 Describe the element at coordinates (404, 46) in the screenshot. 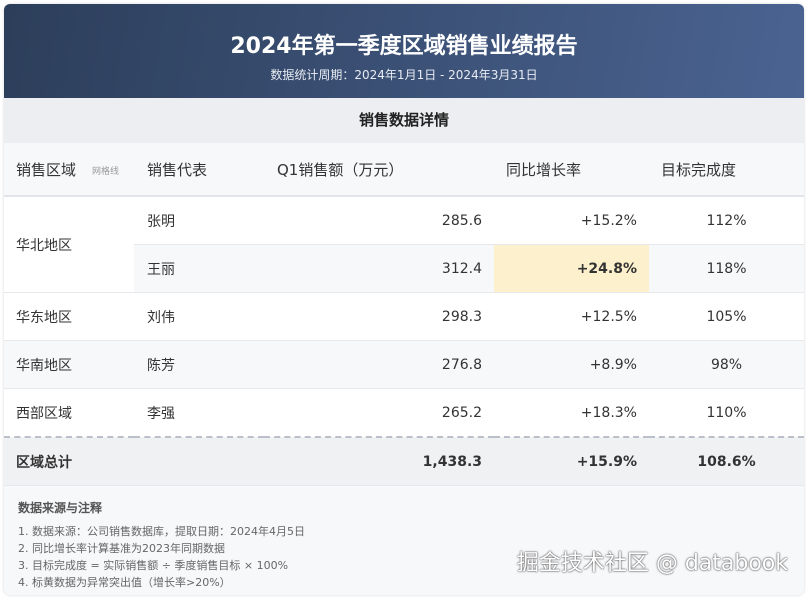

I see `report-title: 2024年第一季度区域销售业绩报告` at that location.